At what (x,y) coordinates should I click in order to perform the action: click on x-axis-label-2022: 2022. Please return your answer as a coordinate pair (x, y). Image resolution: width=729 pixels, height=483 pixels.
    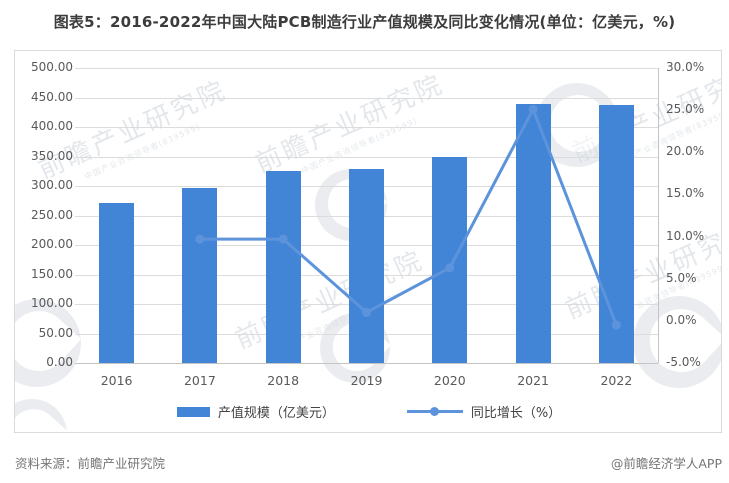
    Looking at the image, I should click on (616, 380).